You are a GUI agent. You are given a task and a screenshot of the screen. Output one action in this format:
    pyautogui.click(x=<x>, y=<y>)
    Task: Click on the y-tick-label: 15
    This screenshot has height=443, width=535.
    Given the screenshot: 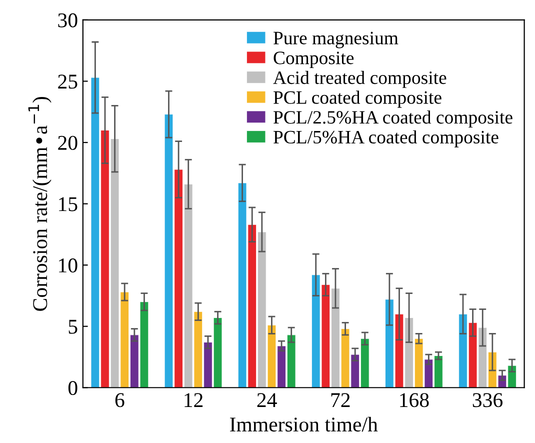 What is the action you would take?
    pyautogui.click(x=68, y=204)
    